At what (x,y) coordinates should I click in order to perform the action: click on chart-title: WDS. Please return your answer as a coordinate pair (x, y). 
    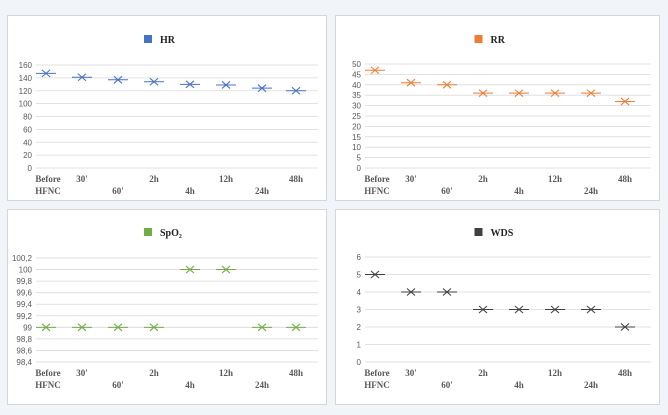
    Looking at the image, I should click on (502, 233).